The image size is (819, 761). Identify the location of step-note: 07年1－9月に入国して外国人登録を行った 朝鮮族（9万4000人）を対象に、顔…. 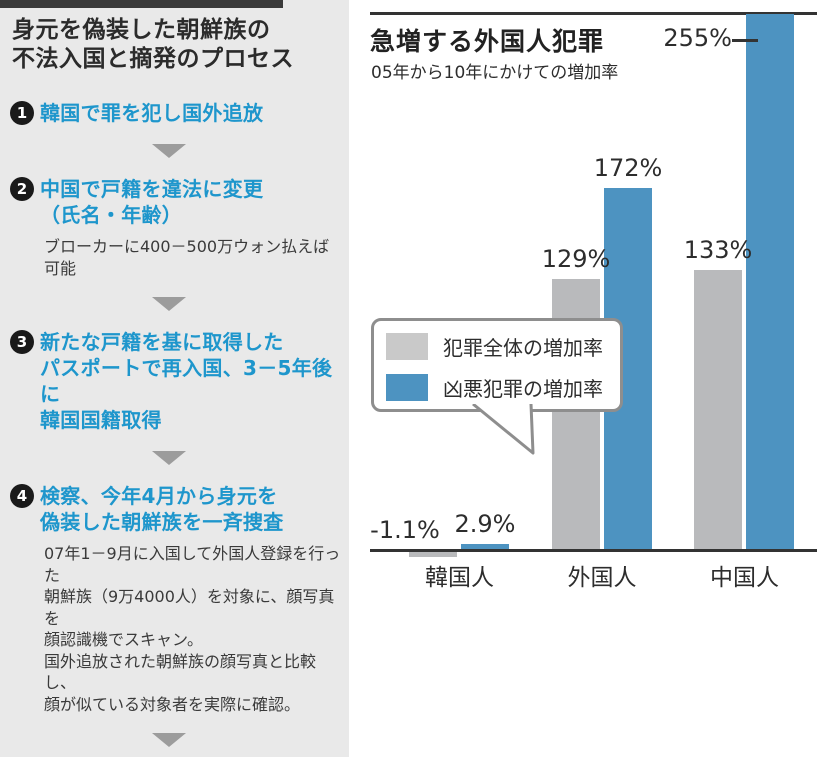
(192, 629).